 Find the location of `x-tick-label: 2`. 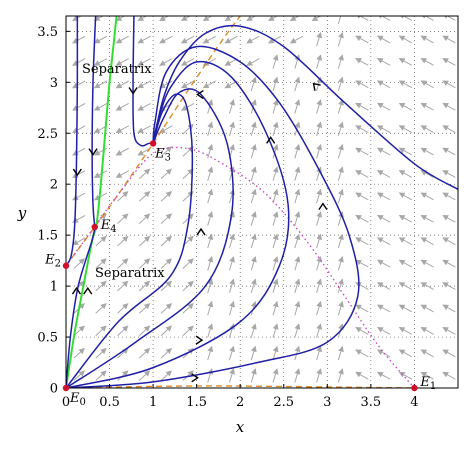

x-tick-label: 2 is located at coordinates (240, 402).